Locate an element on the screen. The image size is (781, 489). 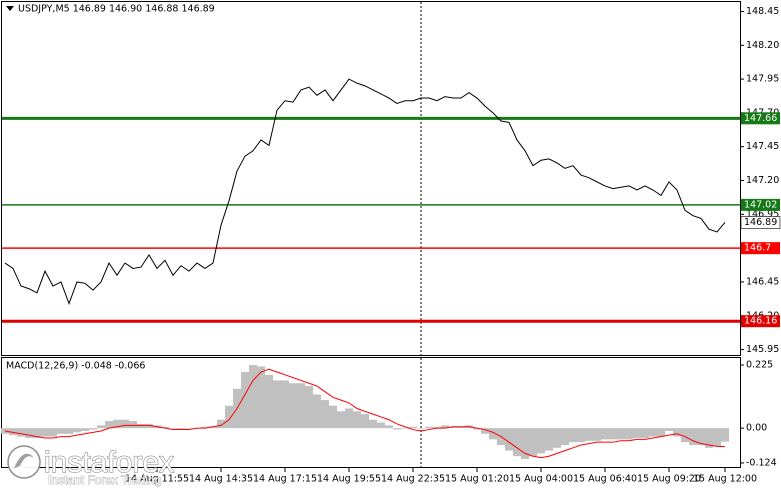
x-tick-label: 14 Aug 11:55 is located at coordinates (157, 479).